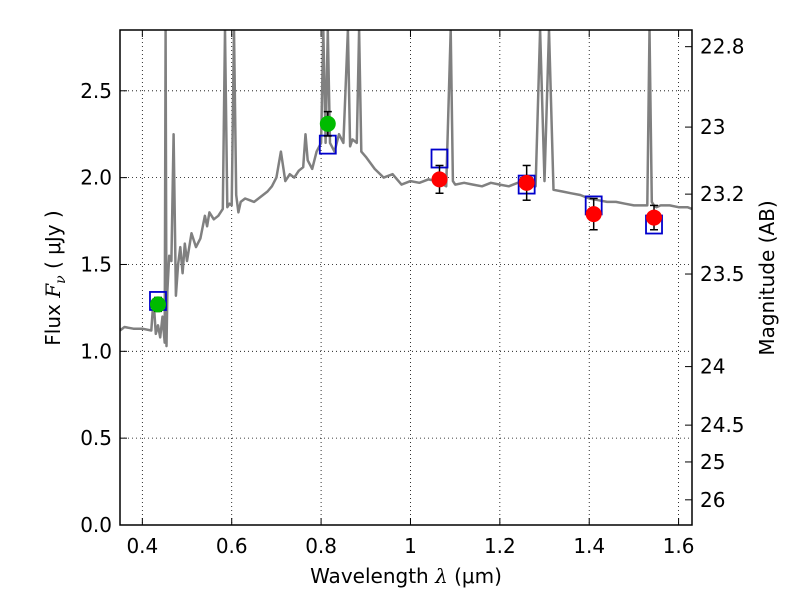  What do you see at coordinates (712, 462) in the screenshot?
I see `y2-tick-label: 25` at bounding box center [712, 462].